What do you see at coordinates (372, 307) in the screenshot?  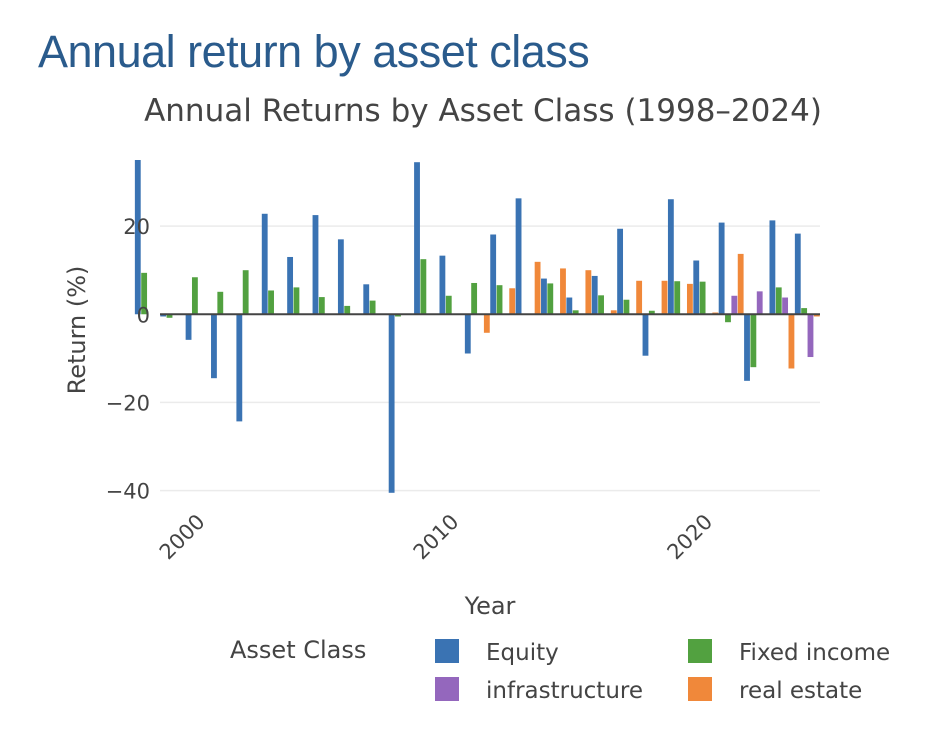 I see `bar-fixed-income-2007` at bounding box center [372, 307].